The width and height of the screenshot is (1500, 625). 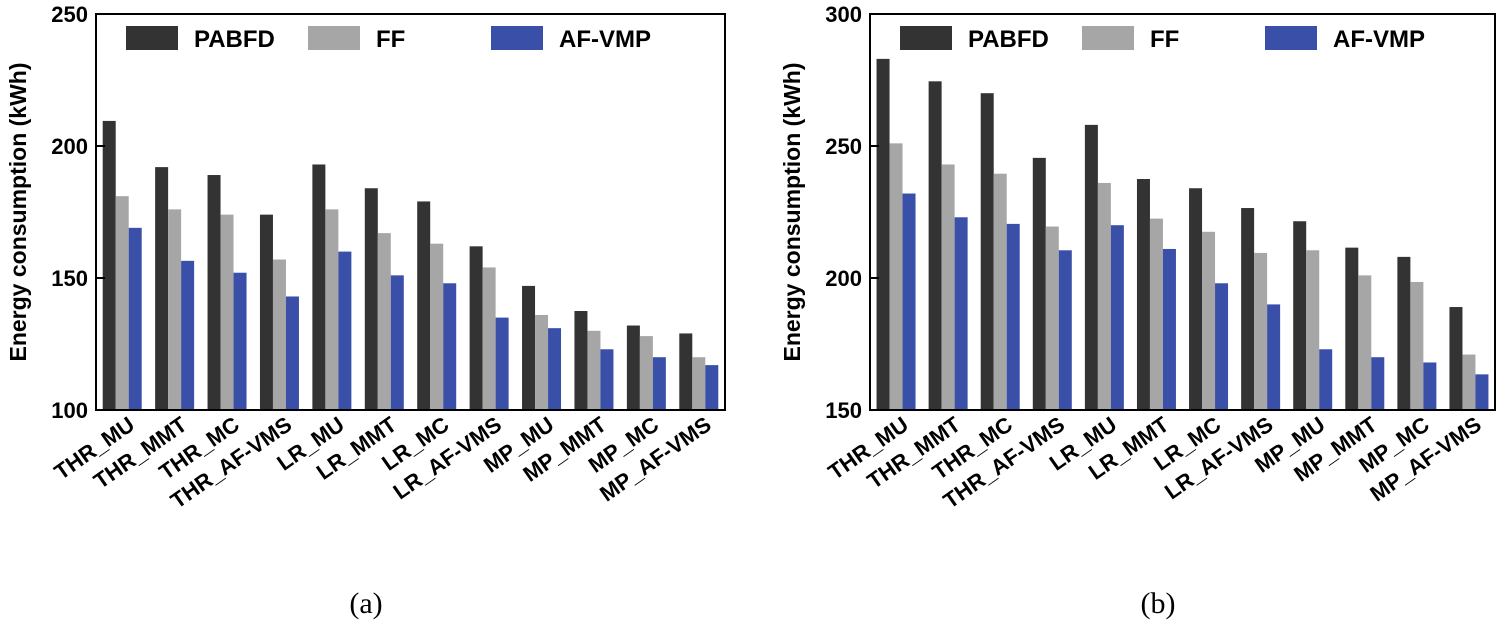 I want to click on y-tick-label: 300, so click(x=843, y=14).